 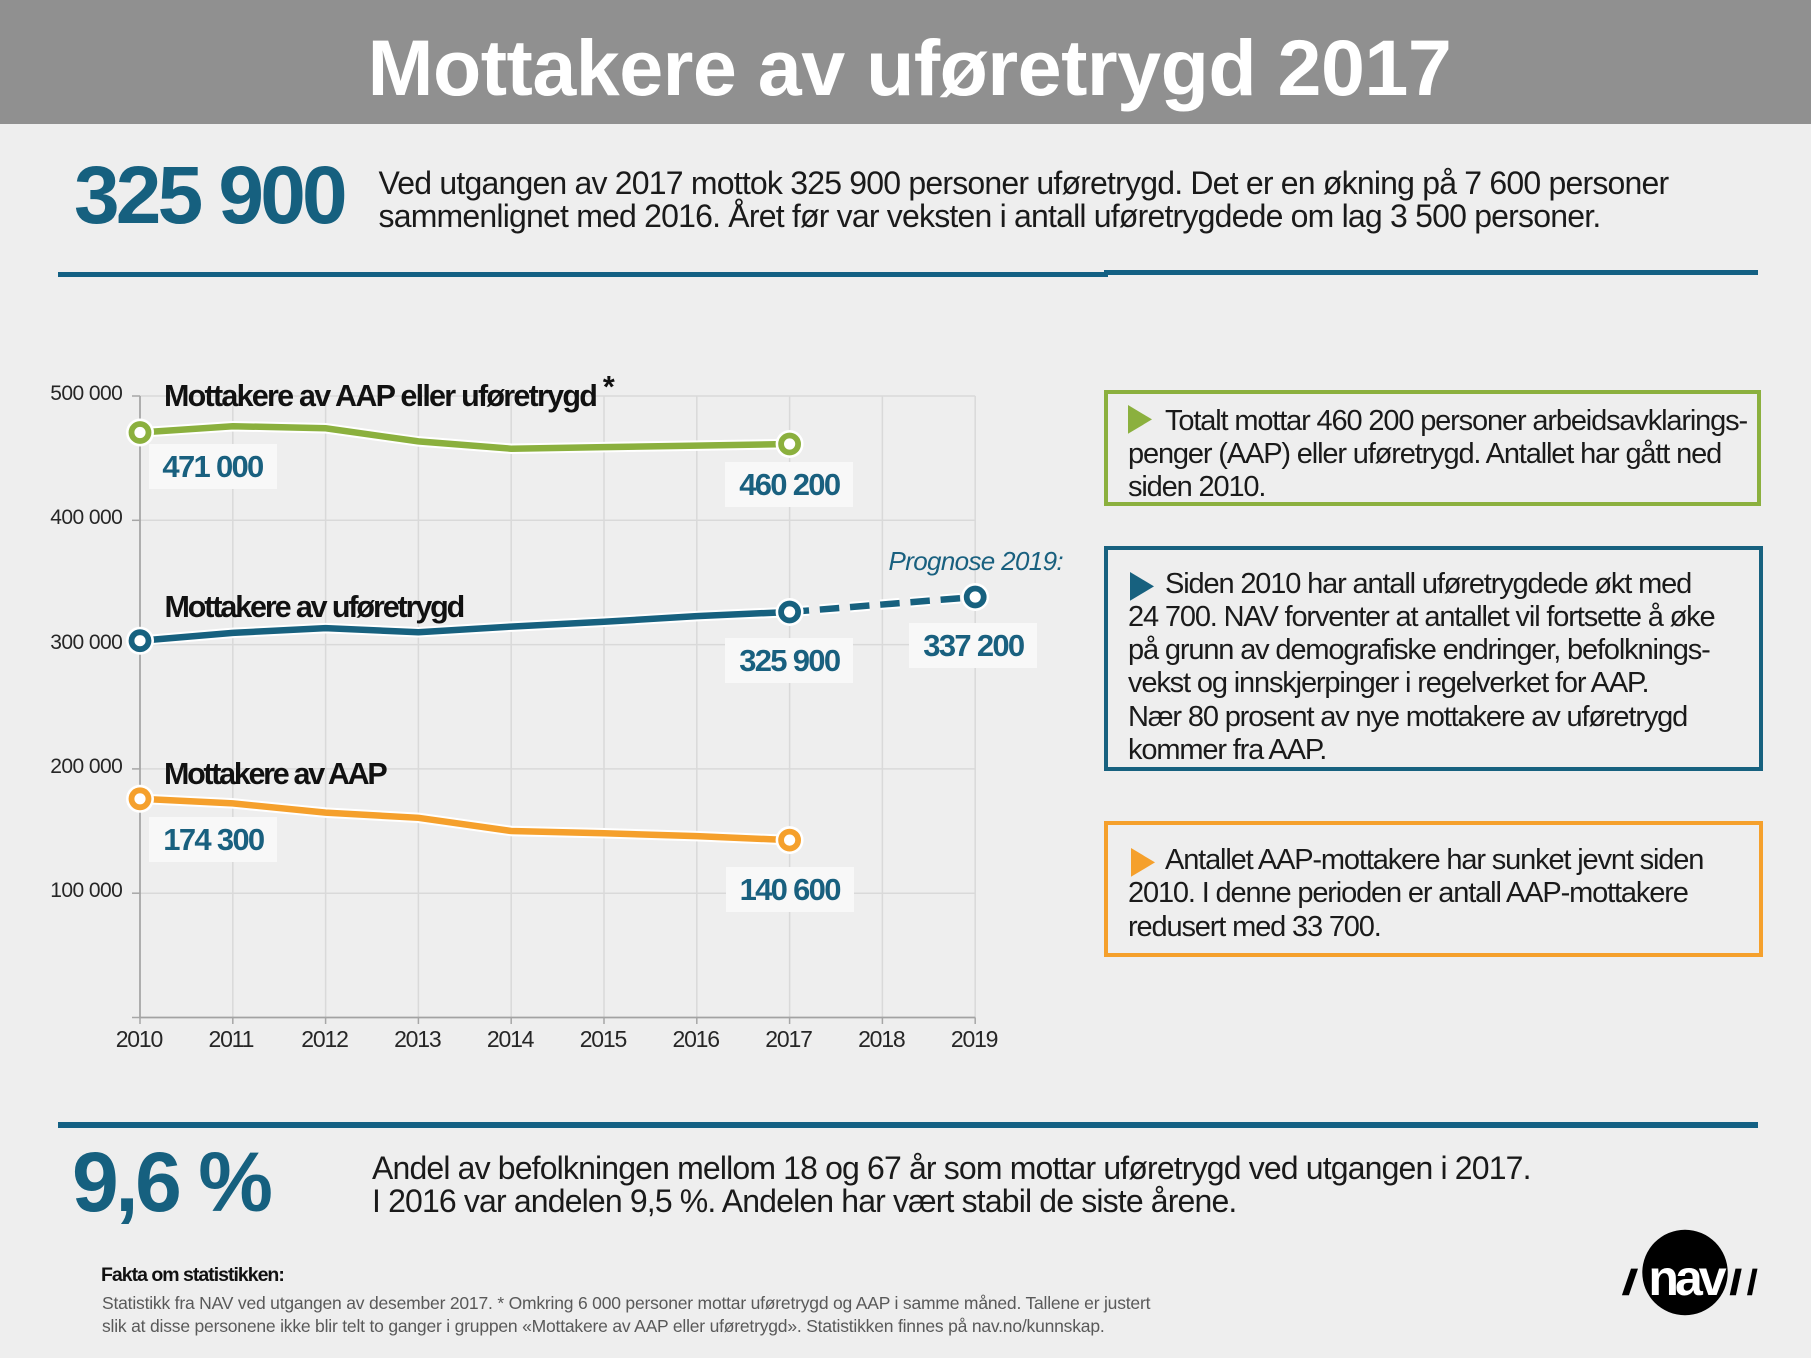 I want to click on svg-text: nav, so click(x=1687, y=1278).